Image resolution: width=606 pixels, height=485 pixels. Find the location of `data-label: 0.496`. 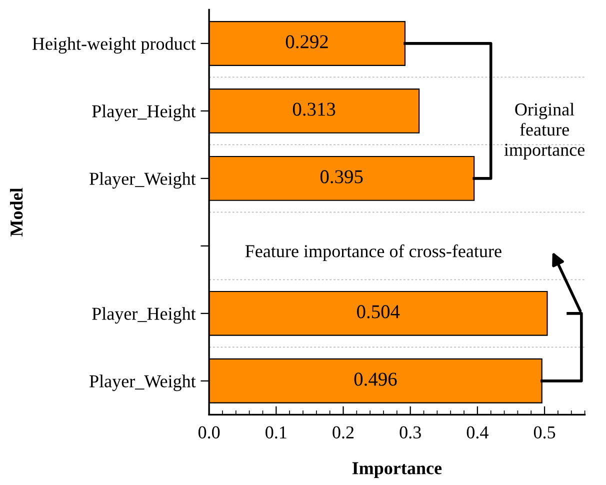

data-label: 0.496 is located at coordinates (375, 379).